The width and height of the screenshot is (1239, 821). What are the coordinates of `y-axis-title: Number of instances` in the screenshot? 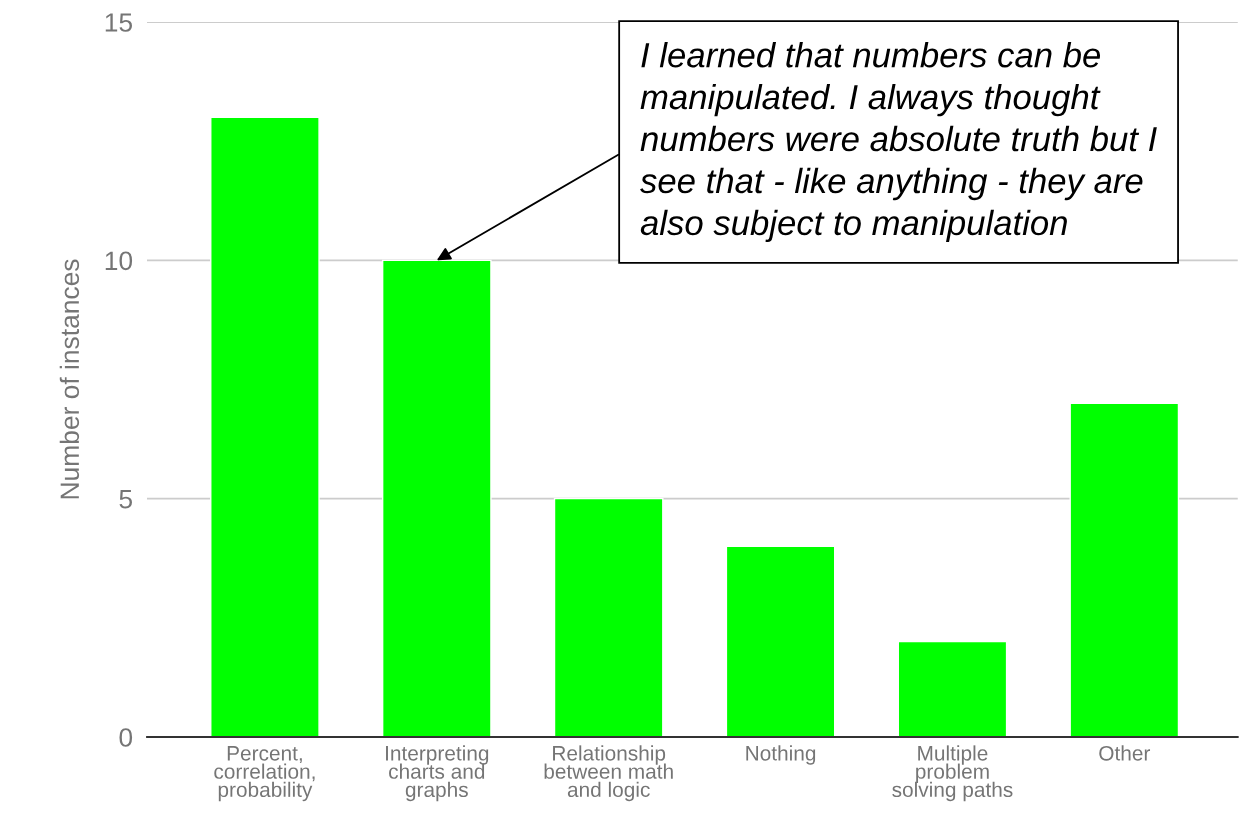 It's located at (69, 379).